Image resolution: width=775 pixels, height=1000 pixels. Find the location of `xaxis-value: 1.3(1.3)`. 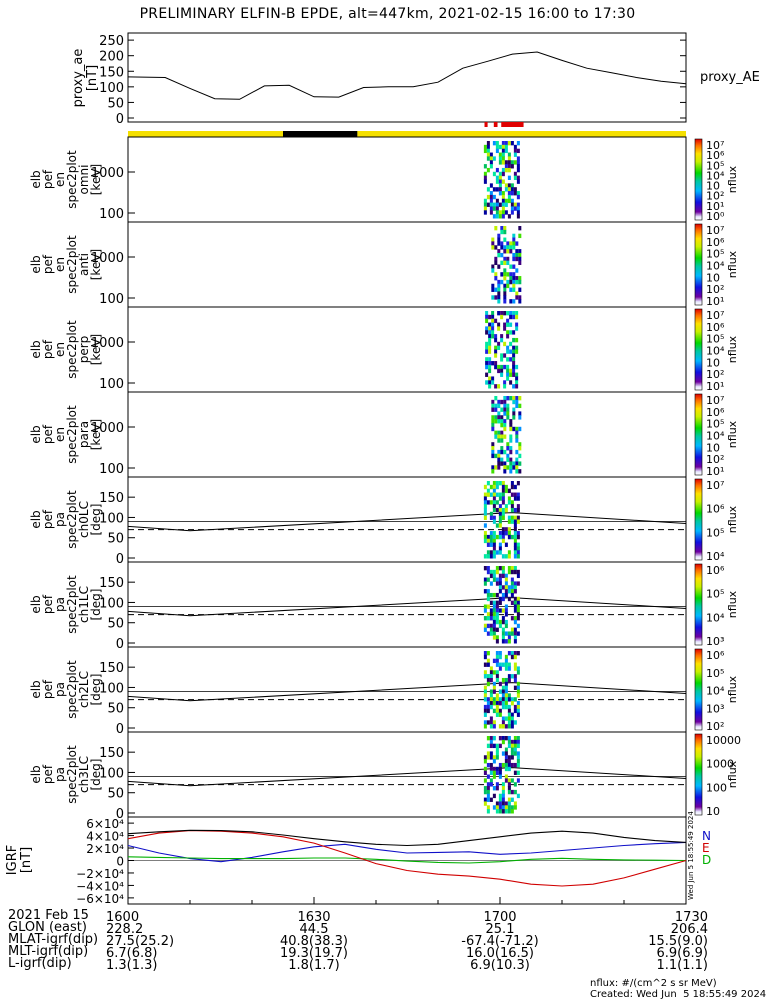

xaxis-value: 1.3(1.3) is located at coordinates (132, 965).